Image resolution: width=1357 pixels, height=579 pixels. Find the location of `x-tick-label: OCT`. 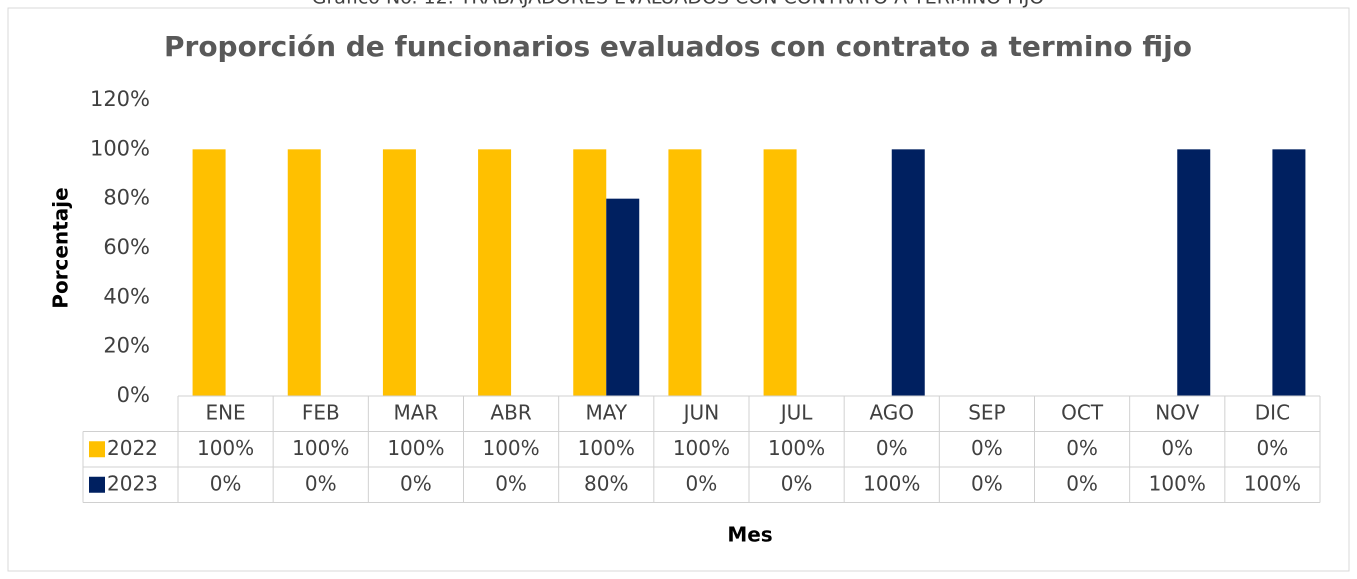

x-tick-label: OCT is located at coordinates (1082, 412).